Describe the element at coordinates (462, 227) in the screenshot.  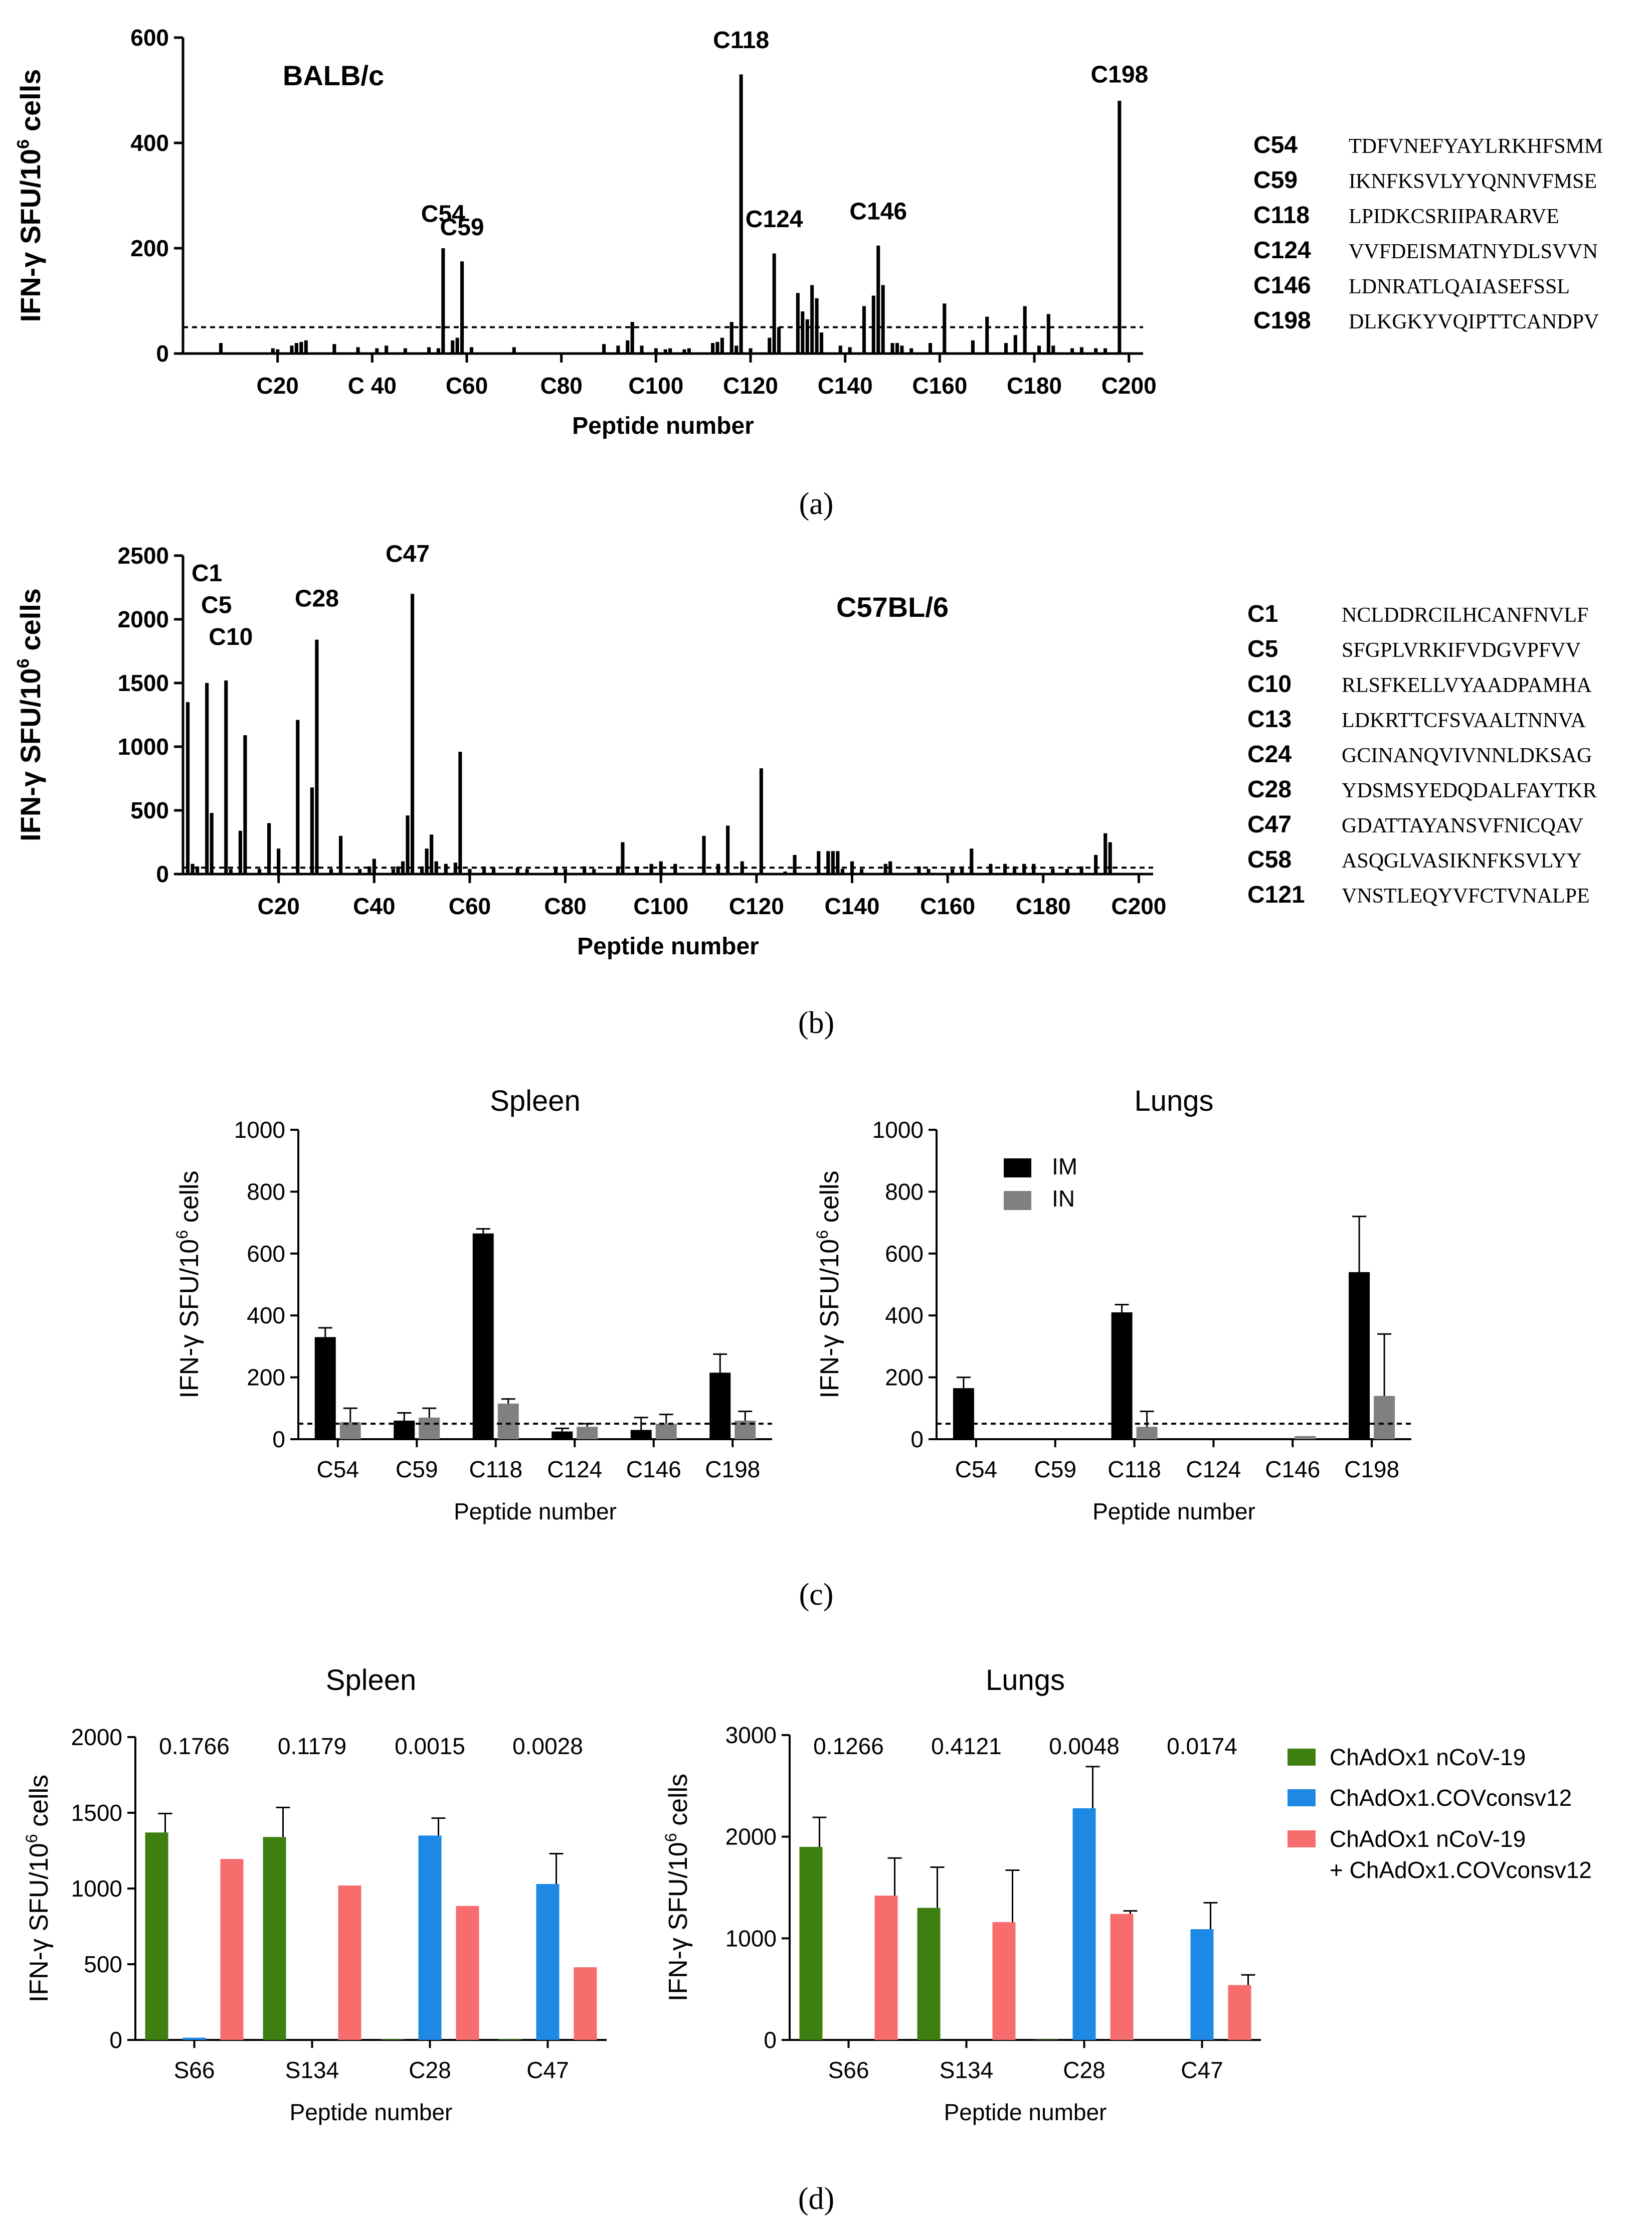
I see `peptide-annotation: C59` at that location.